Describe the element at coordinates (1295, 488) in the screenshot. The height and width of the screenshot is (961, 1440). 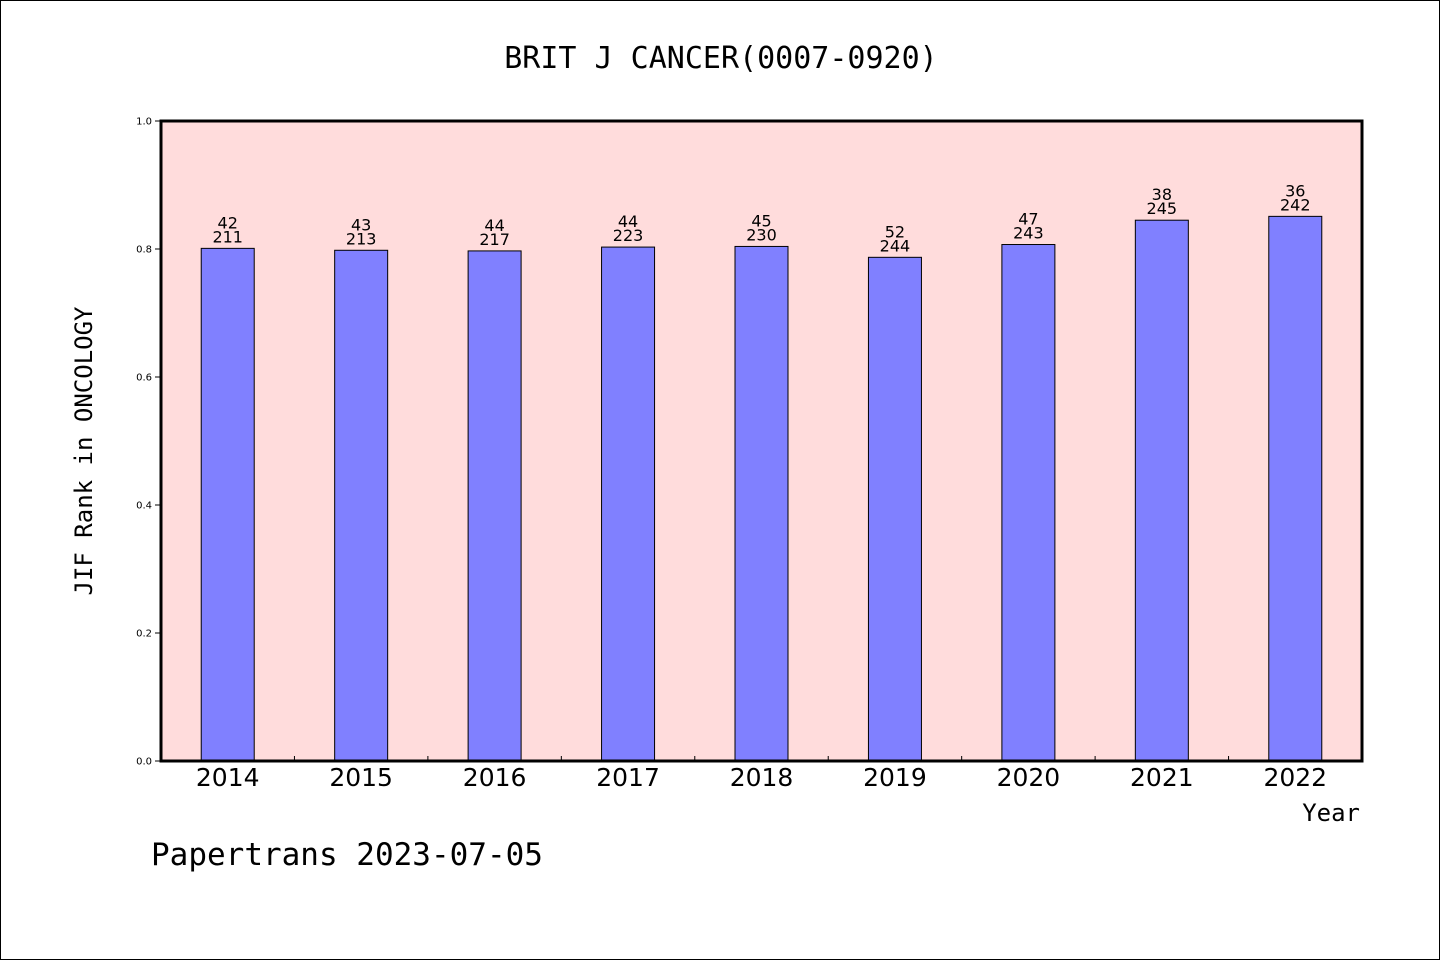
I see `bar-2022` at that location.